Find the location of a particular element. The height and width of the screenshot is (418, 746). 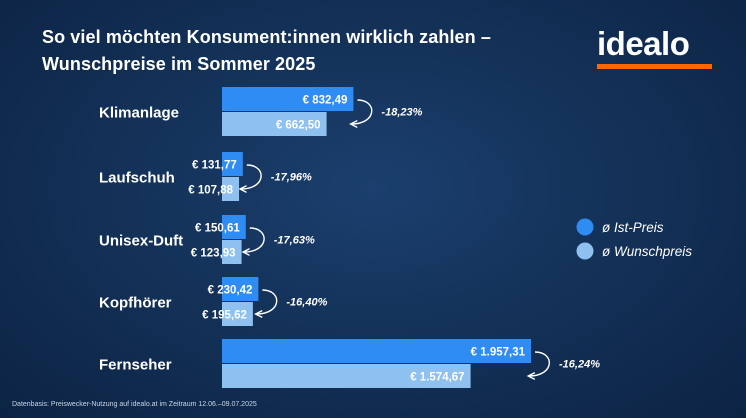

ist-value-label-1: € 131,77 is located at coordinates (214, 166).